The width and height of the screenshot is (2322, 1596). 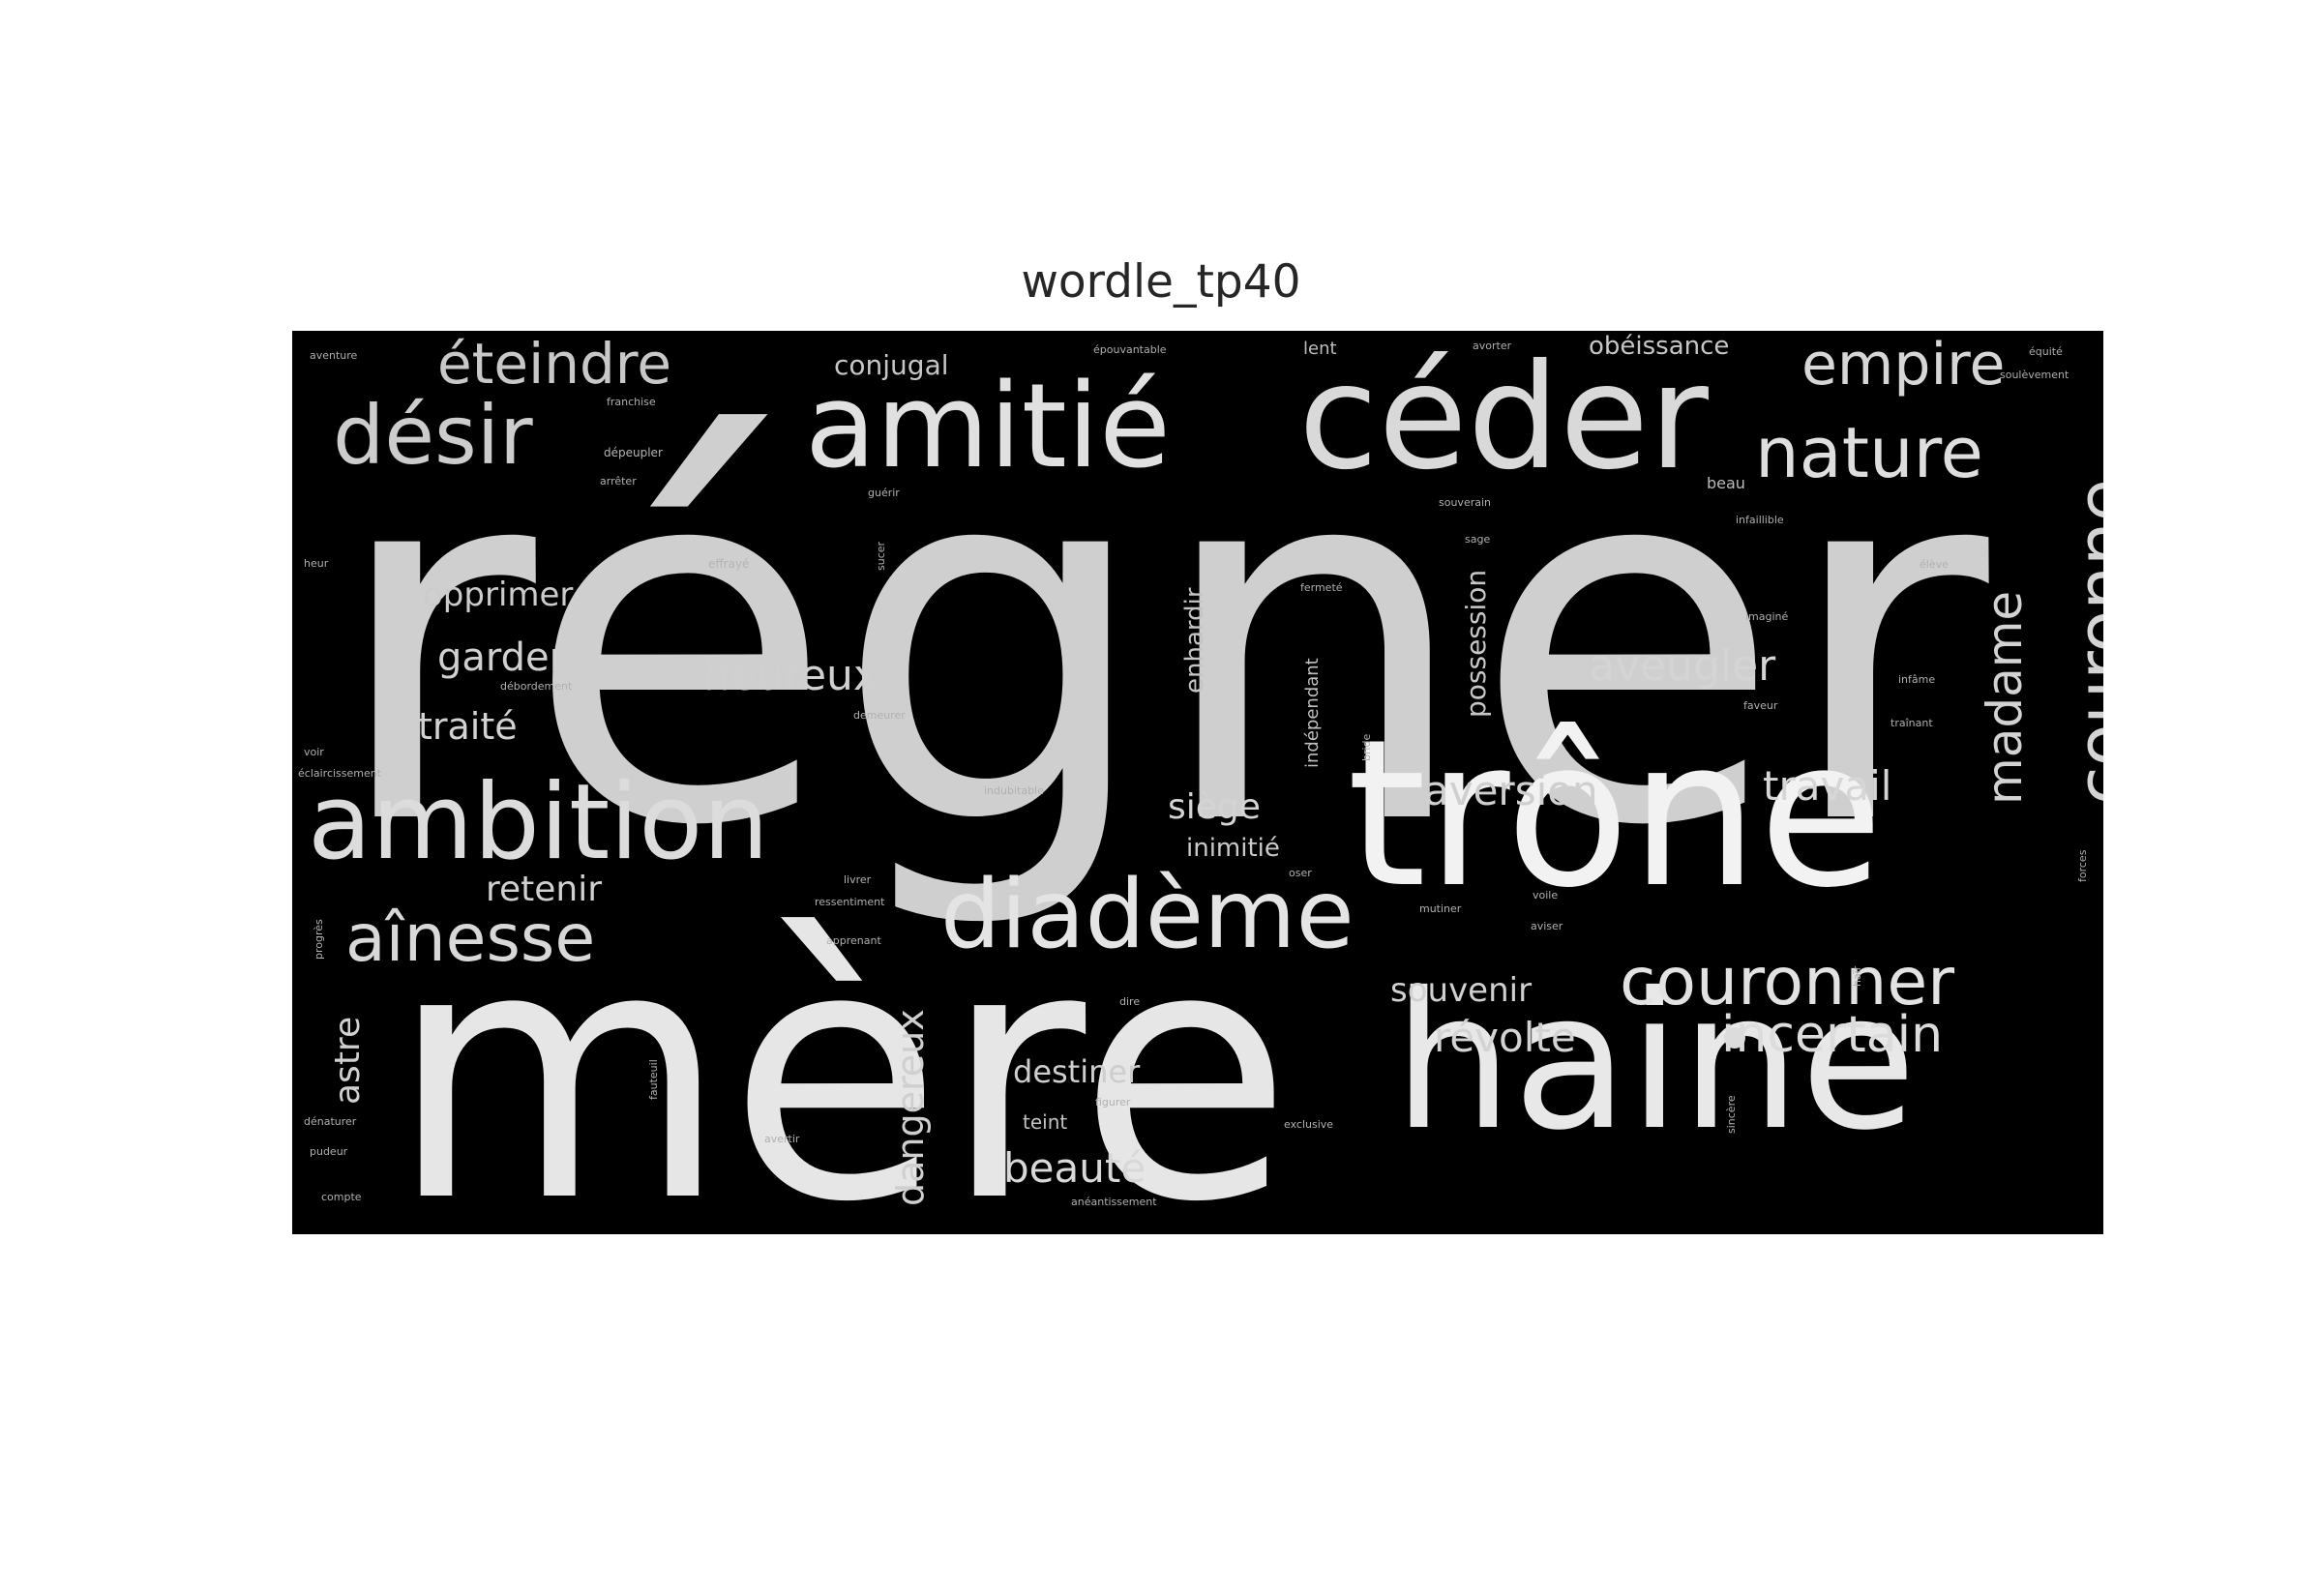 What do you see at coordinates (1233, 848) in the screenshot?
I see `word-inimitie: inimitié` at bounding box center [1233, 848].